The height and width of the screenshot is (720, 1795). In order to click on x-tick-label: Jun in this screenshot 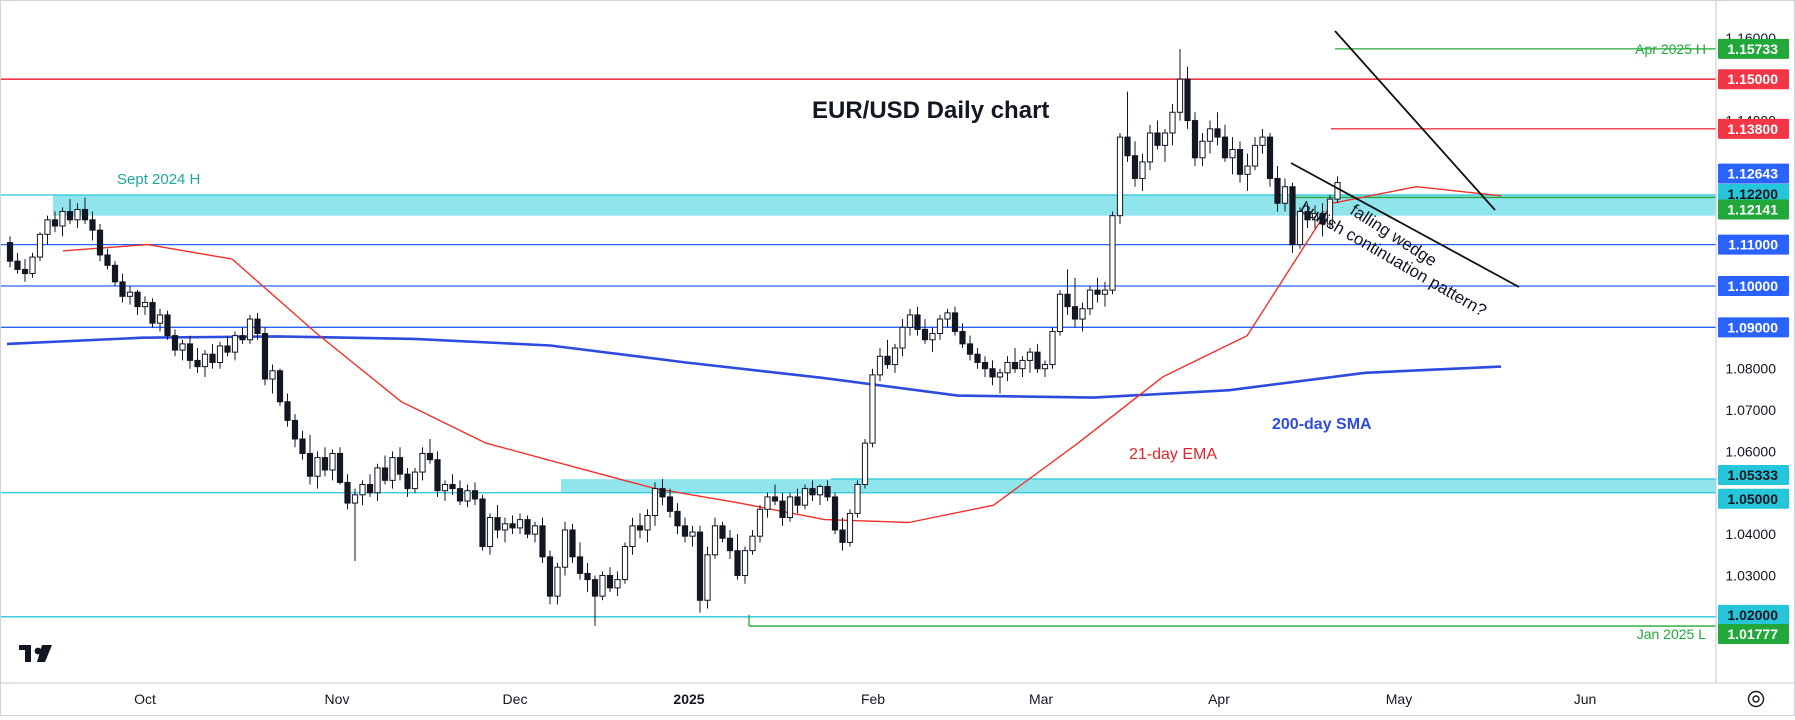, I will do `click(1585, 699)`.